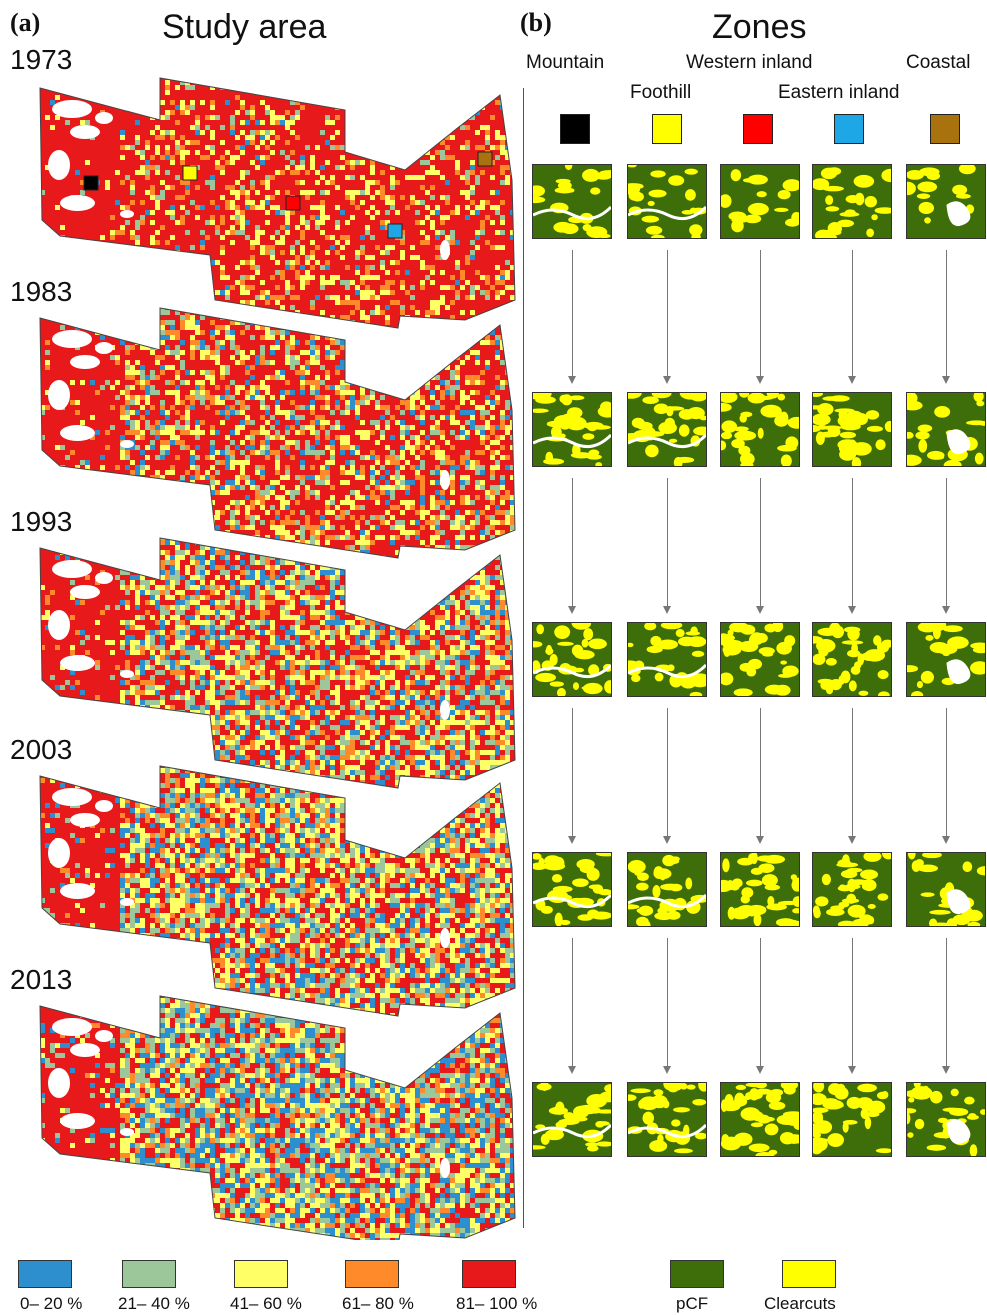 This screenshot has height=1315, width=987. What do you see at coordinates (277, 203) in the screenshot?
I see `study-area-map-1973` at bounding box center [277, 203].